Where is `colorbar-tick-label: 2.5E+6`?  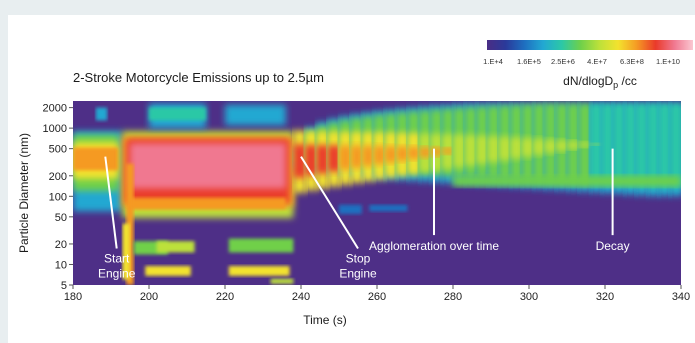
colorbar-tick-label: 2.5E+6 is located at coordinates (563, 61).